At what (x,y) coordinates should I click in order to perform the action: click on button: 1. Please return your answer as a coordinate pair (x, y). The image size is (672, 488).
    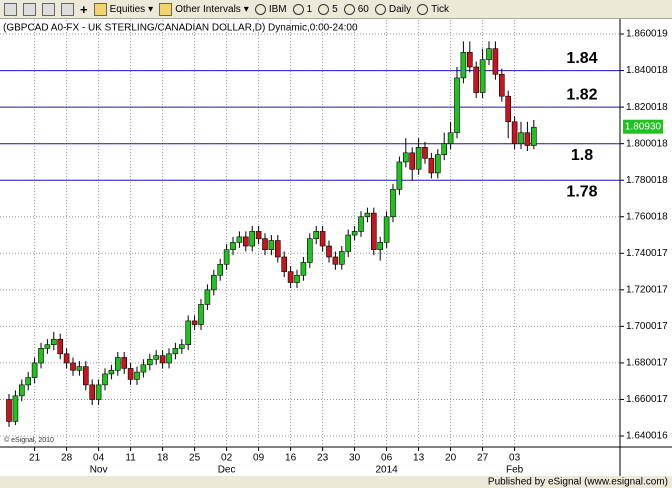
    Looking at the image, I should click on (302, 9).